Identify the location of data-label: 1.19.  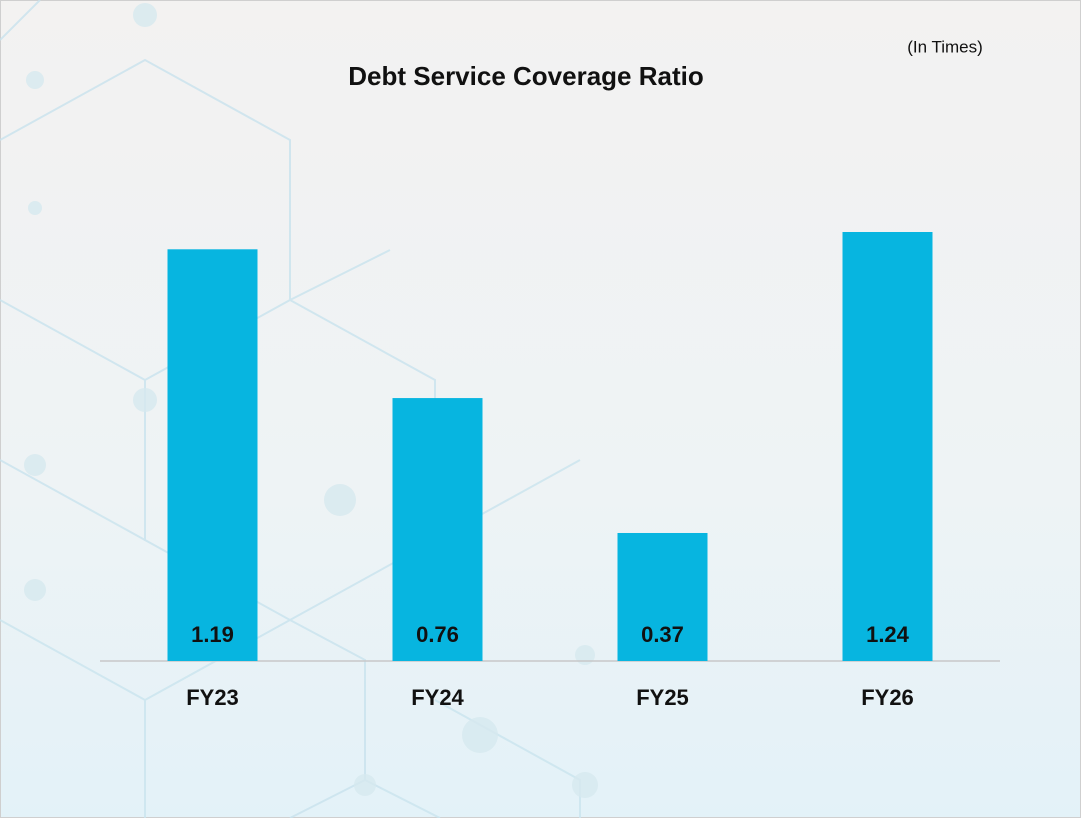
(212, 634).